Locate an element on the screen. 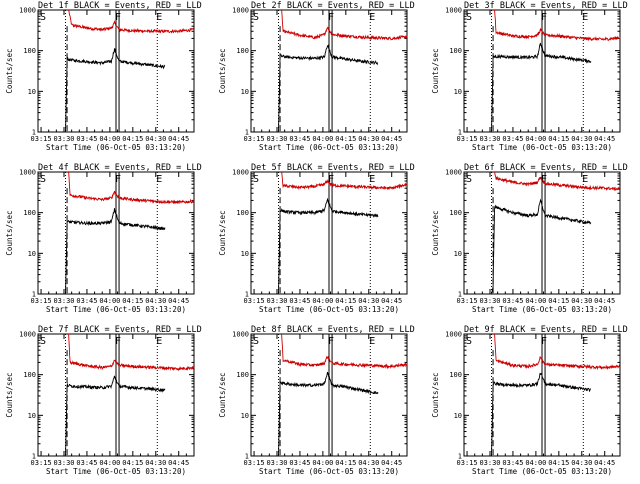 This screenshot has height=484, width=640. panel-title: Det 5f BLACK = Events, RED = LLD is located at coordinates (333, 168).